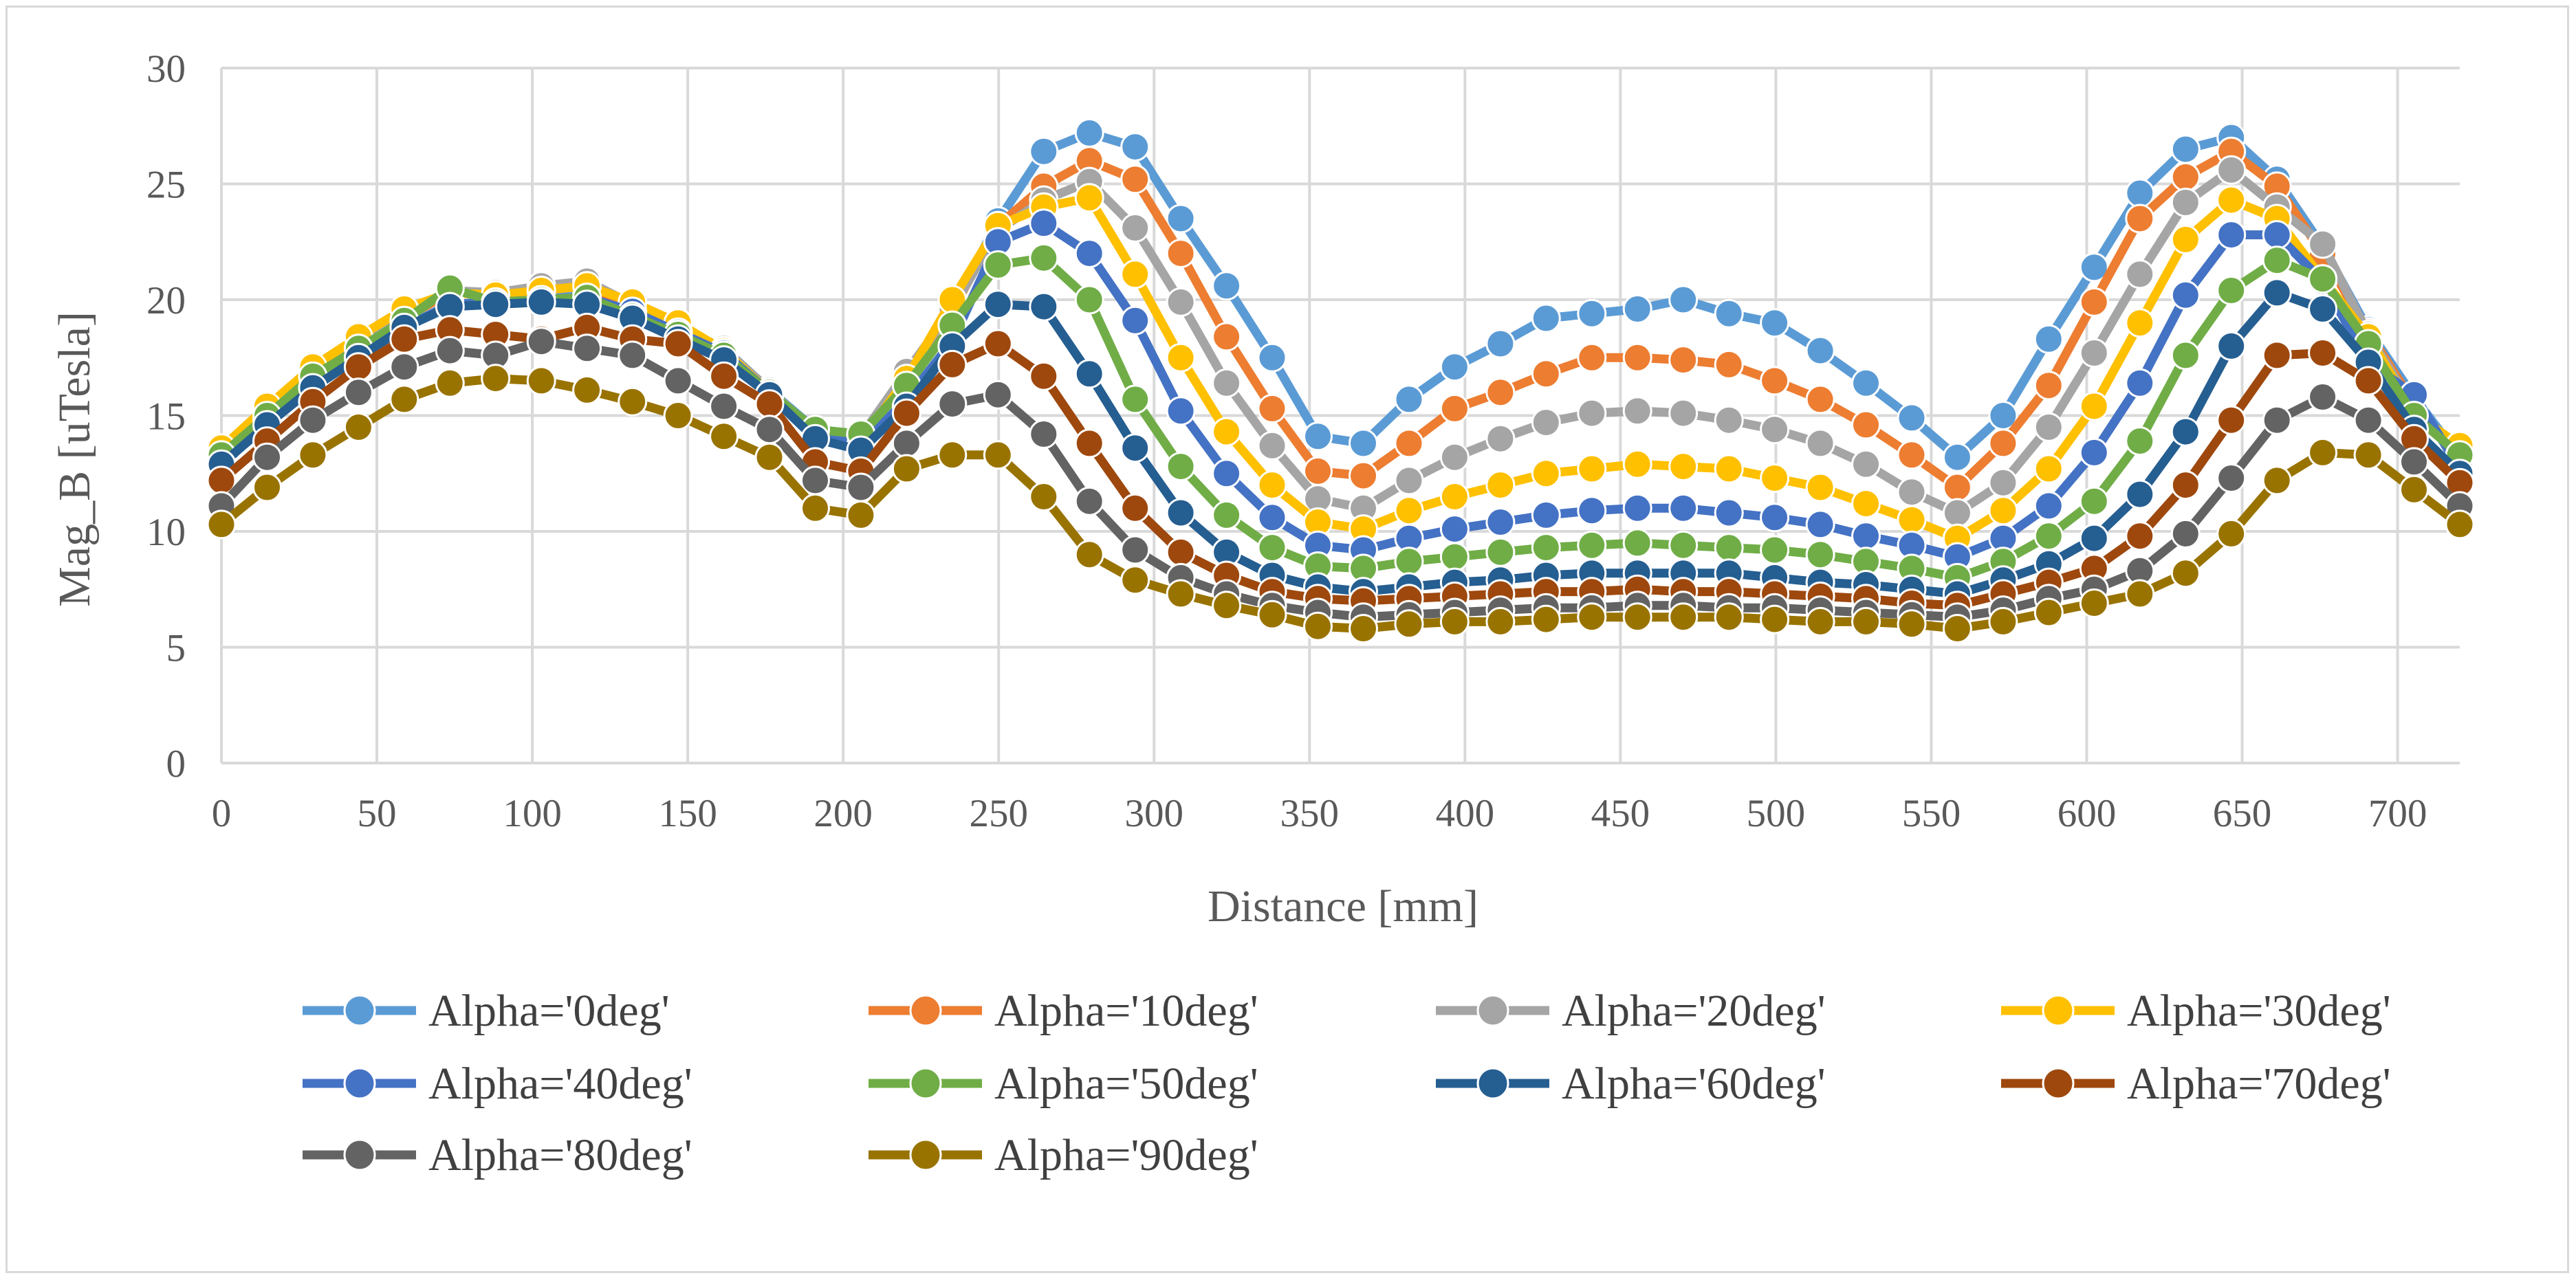  I want to click on legend-item: Alpha='30deg', so click(2196, 1011).